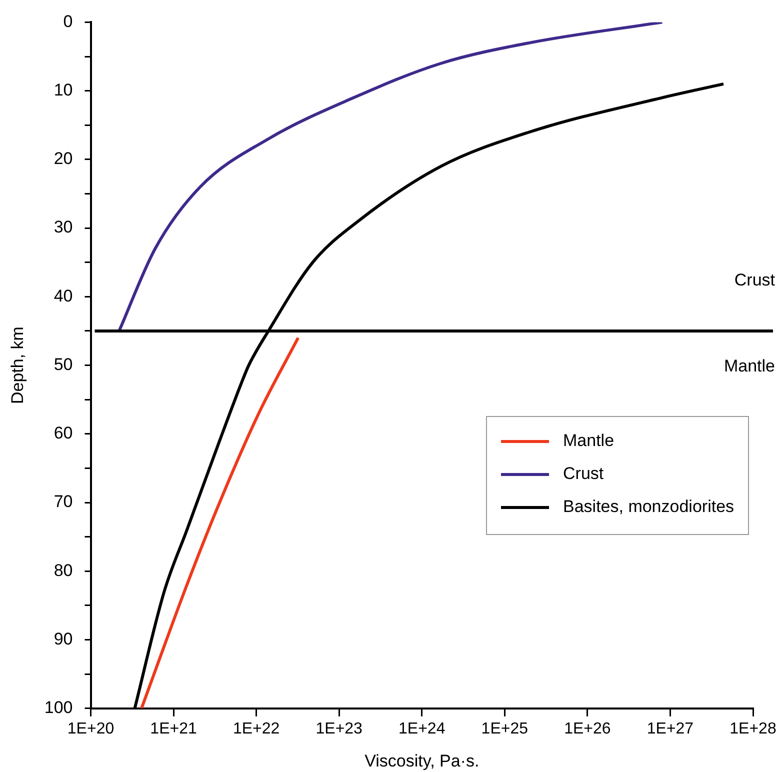  Describe the element at coordinates (63, 364) in the screenshot. I see `y-tick-label: 50` at that location.